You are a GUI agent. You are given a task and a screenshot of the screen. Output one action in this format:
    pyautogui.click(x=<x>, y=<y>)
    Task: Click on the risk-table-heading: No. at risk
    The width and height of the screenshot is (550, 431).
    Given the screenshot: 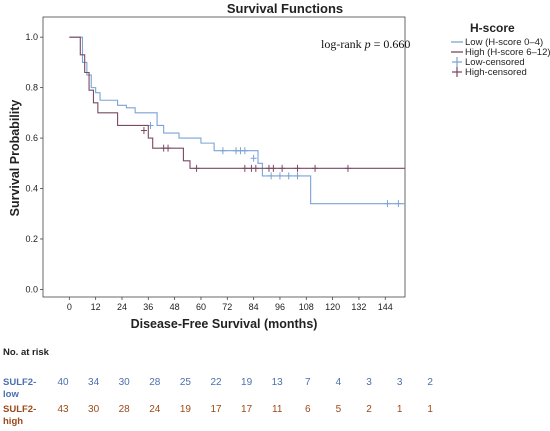 What is the action you would take?
    pyautogui.click(x=26, y=352)
    